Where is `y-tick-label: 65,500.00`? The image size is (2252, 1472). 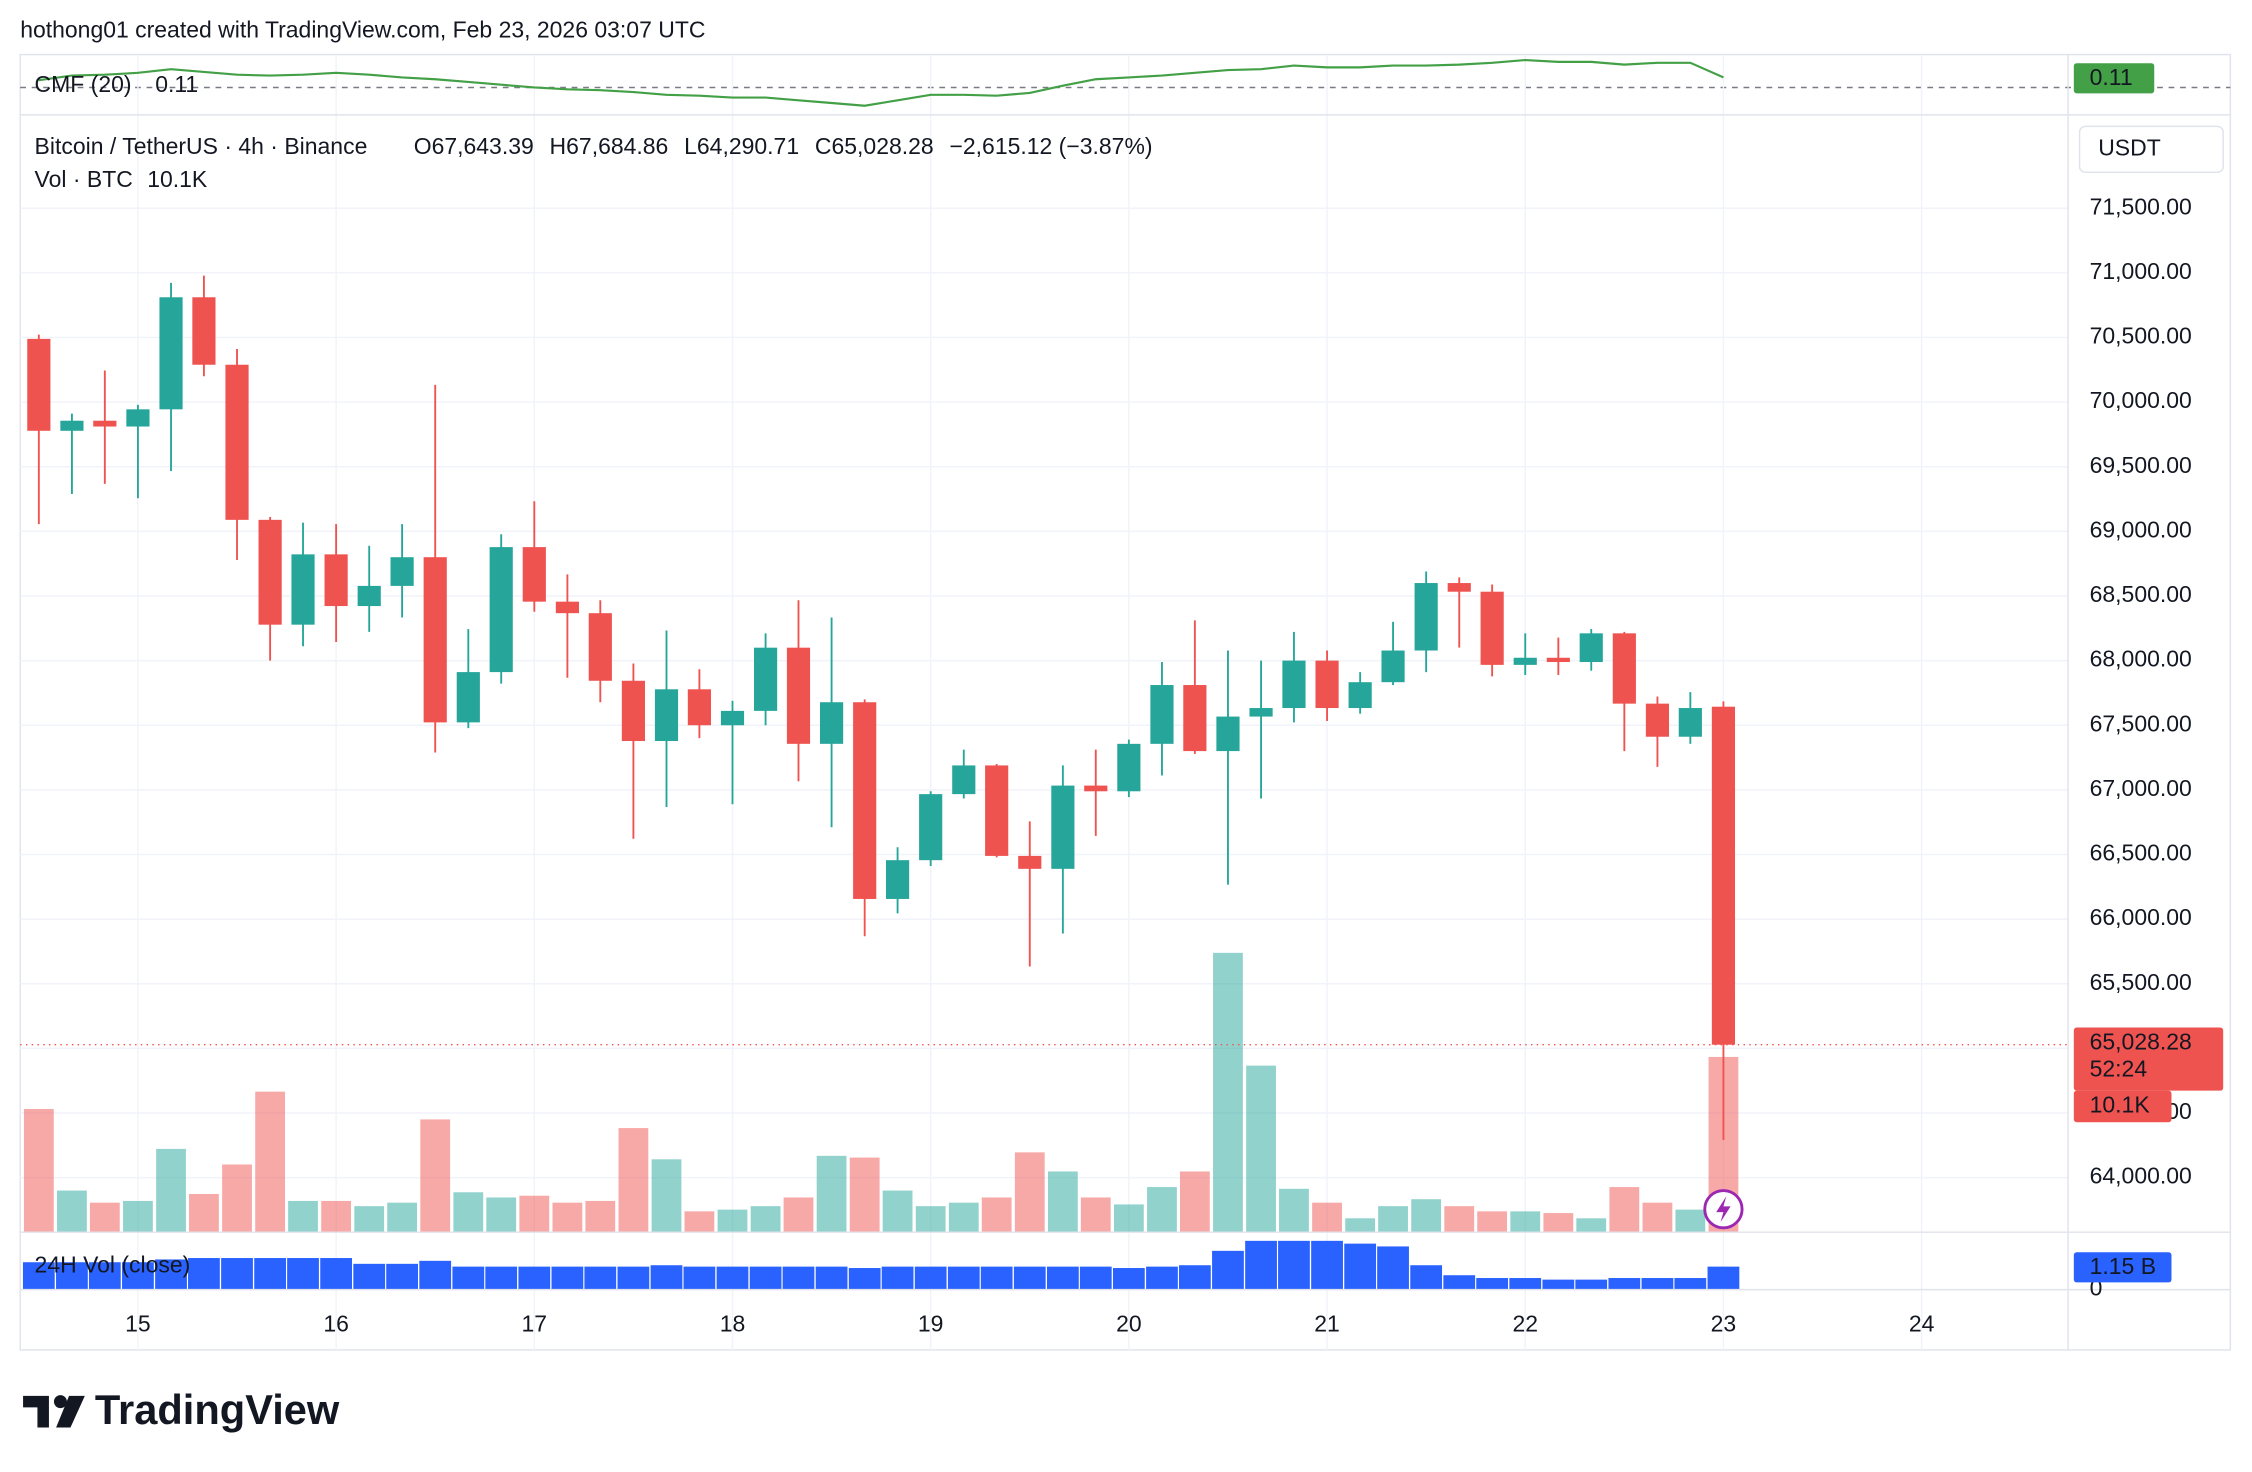
y-tick-label: 65,500.00 is located at coordinates (2141, 982).